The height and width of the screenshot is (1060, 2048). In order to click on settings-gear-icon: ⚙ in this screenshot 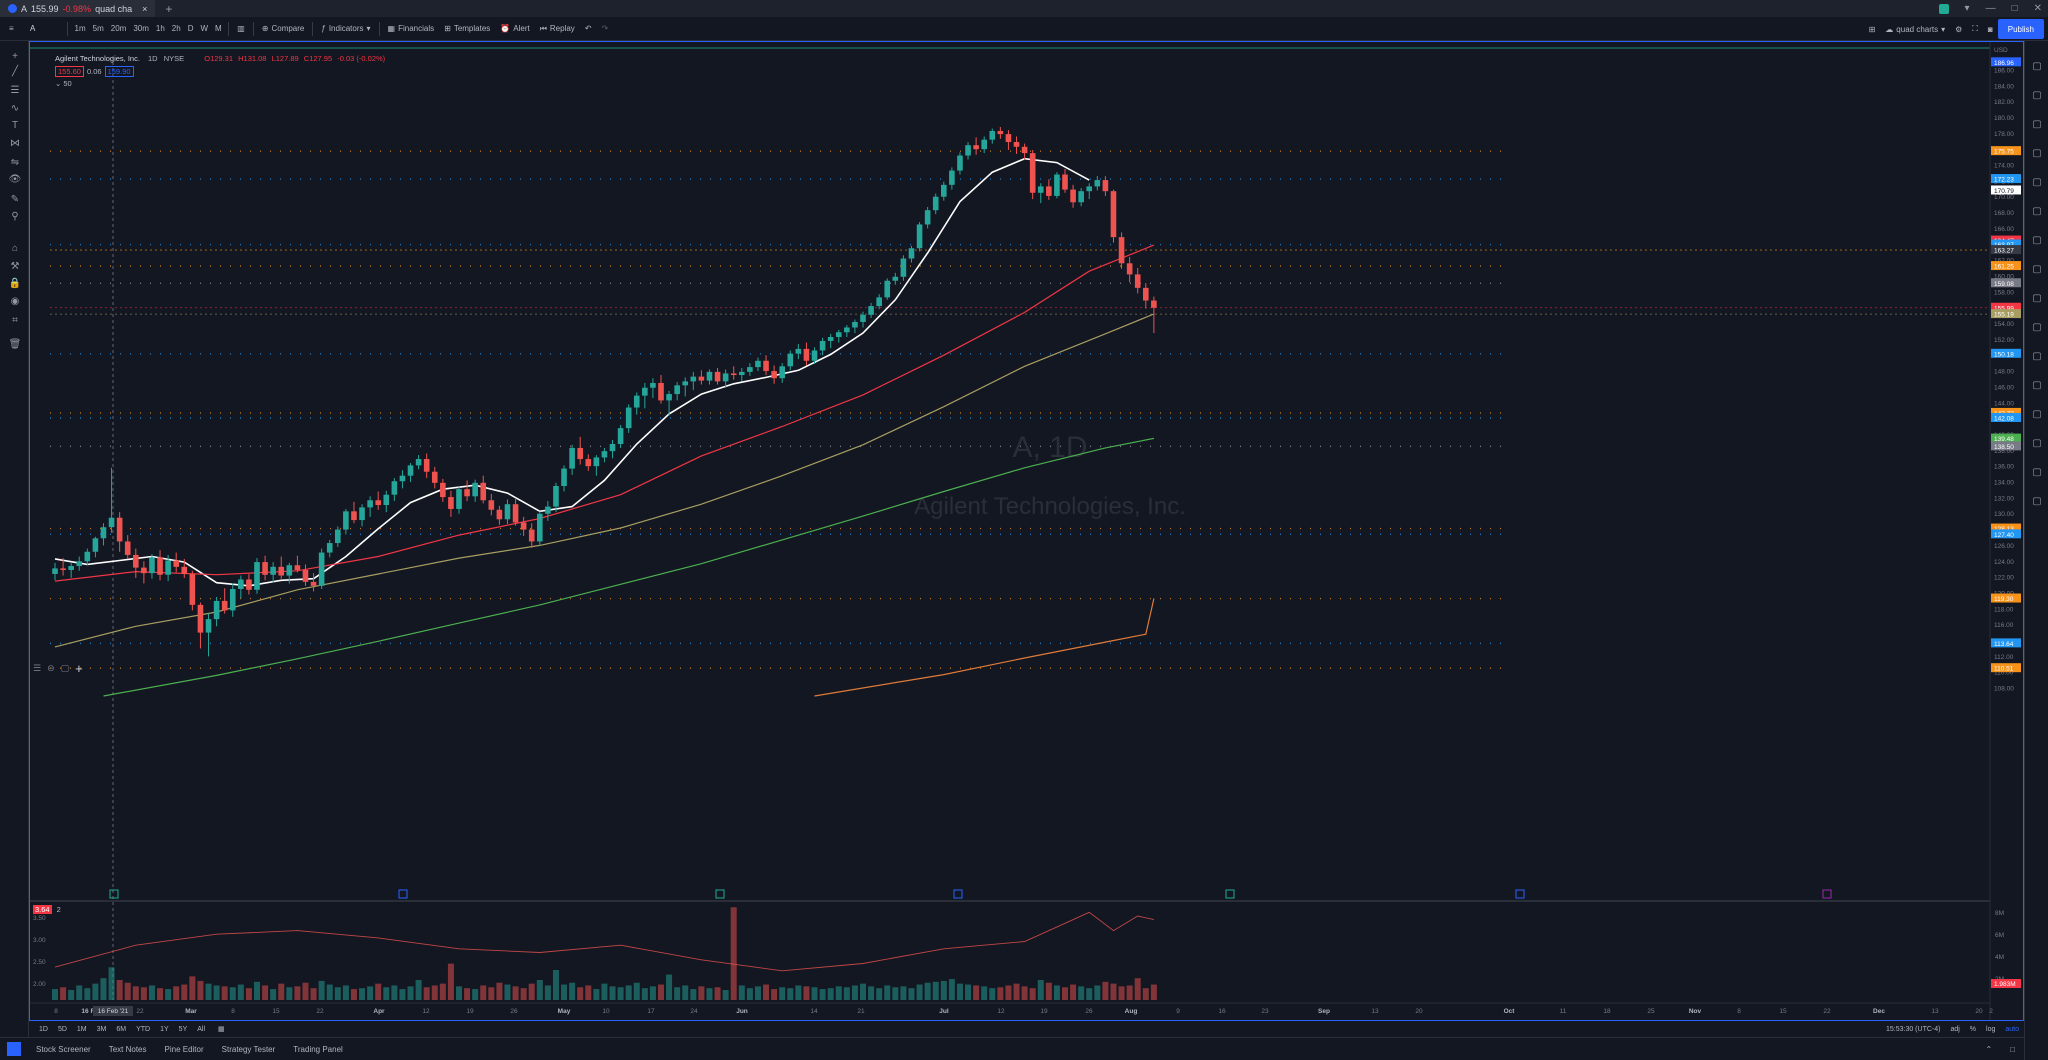, I will do `click(1959, 29)`.